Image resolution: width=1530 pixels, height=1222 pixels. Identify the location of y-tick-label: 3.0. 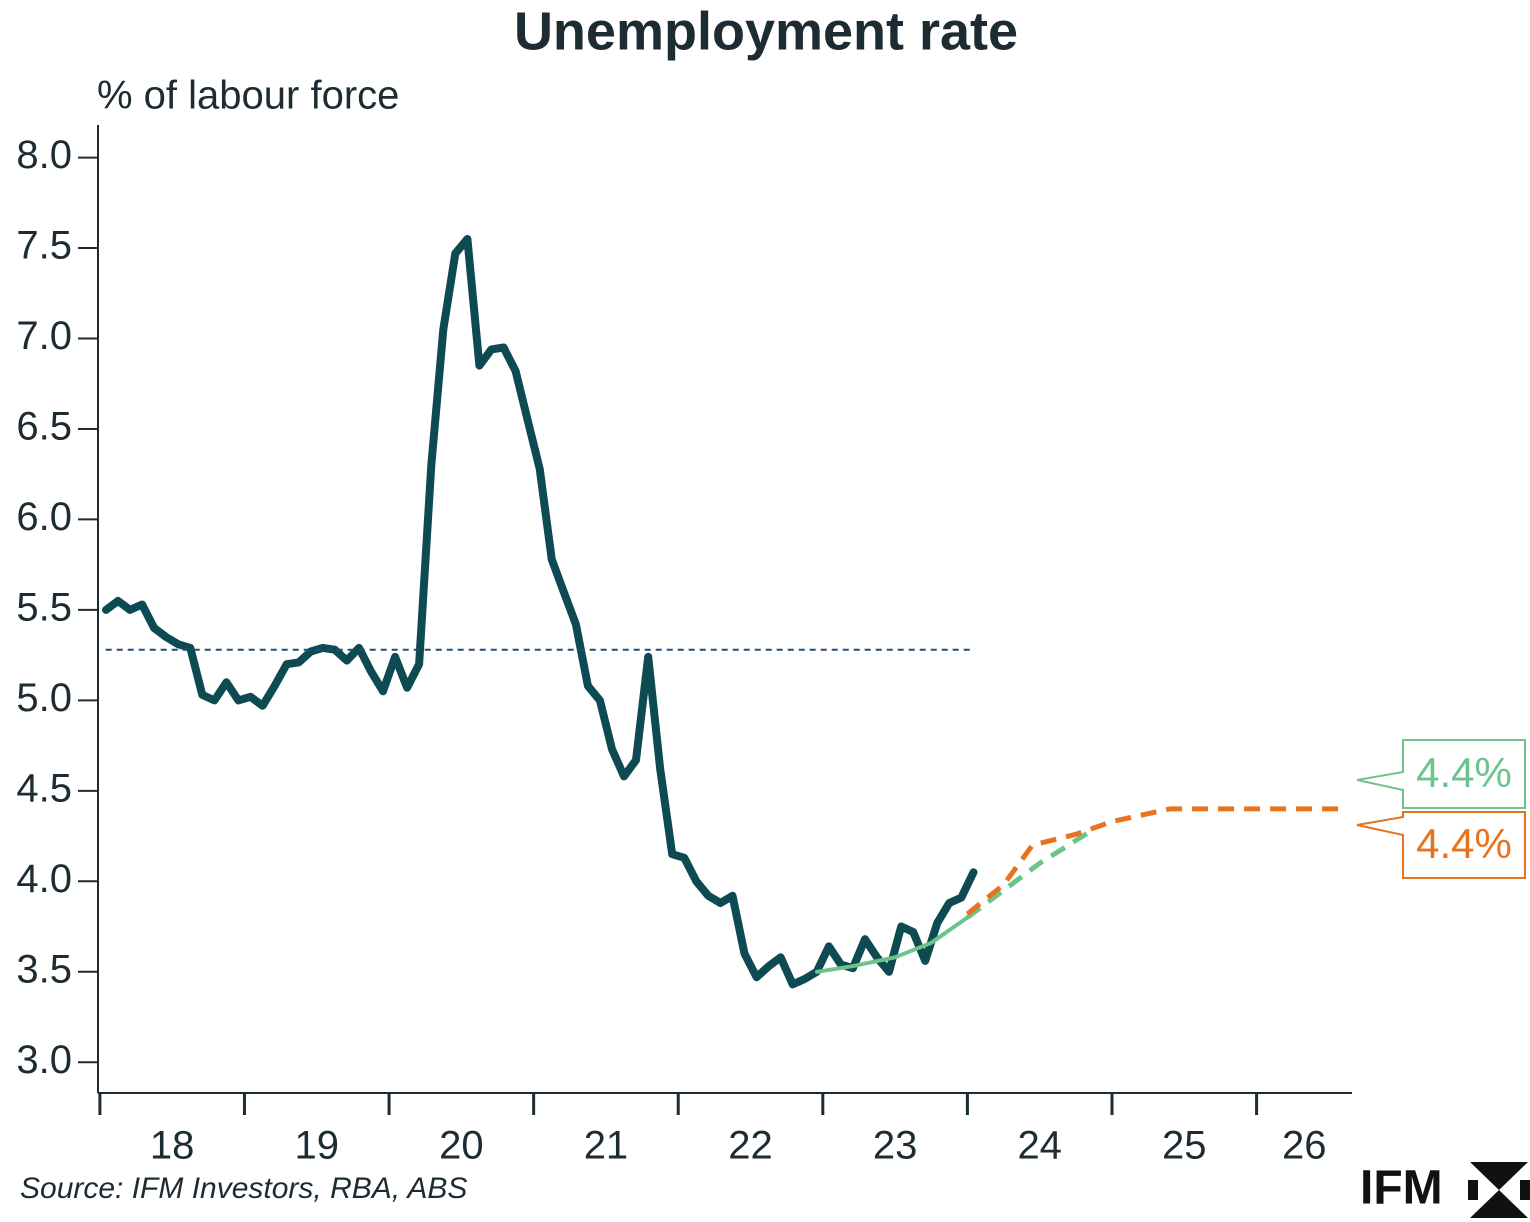
(44, 1060).